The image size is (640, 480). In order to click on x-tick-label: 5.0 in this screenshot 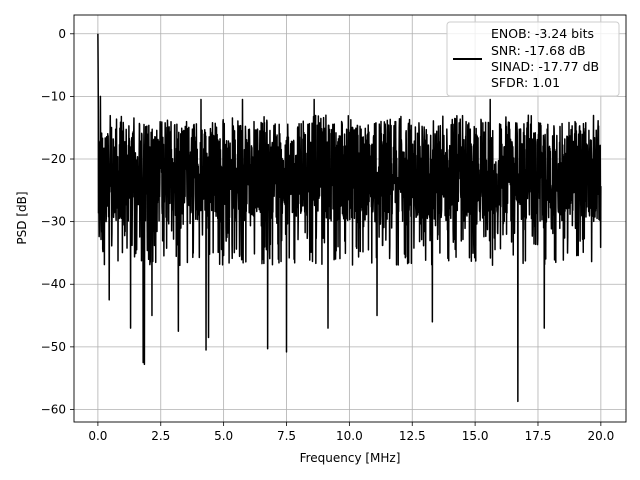, I will do `click(223, 436)`.